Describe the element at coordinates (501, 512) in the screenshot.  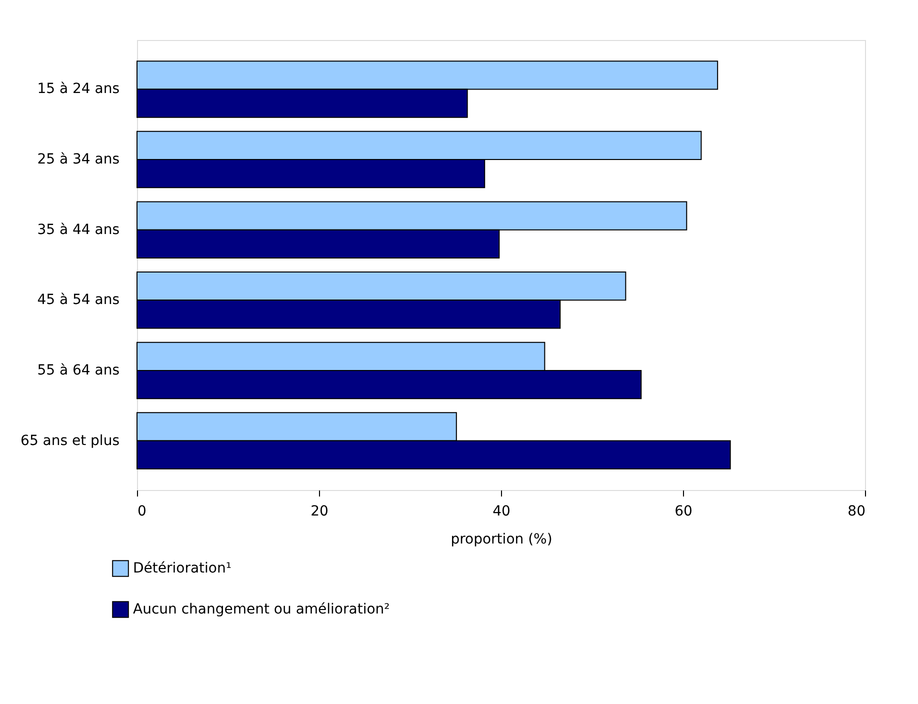
I see `x-tick-label: 40` at that location.